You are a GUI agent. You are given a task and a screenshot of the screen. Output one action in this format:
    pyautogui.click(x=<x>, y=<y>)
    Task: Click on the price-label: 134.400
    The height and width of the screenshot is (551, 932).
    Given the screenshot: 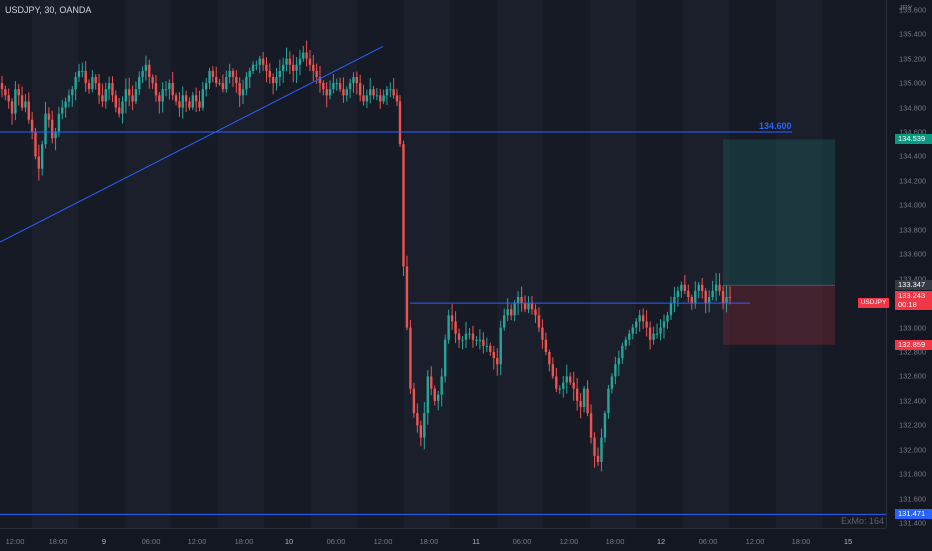 What is the action you would take?
    pyautogui.click(x=913, y=156)
    